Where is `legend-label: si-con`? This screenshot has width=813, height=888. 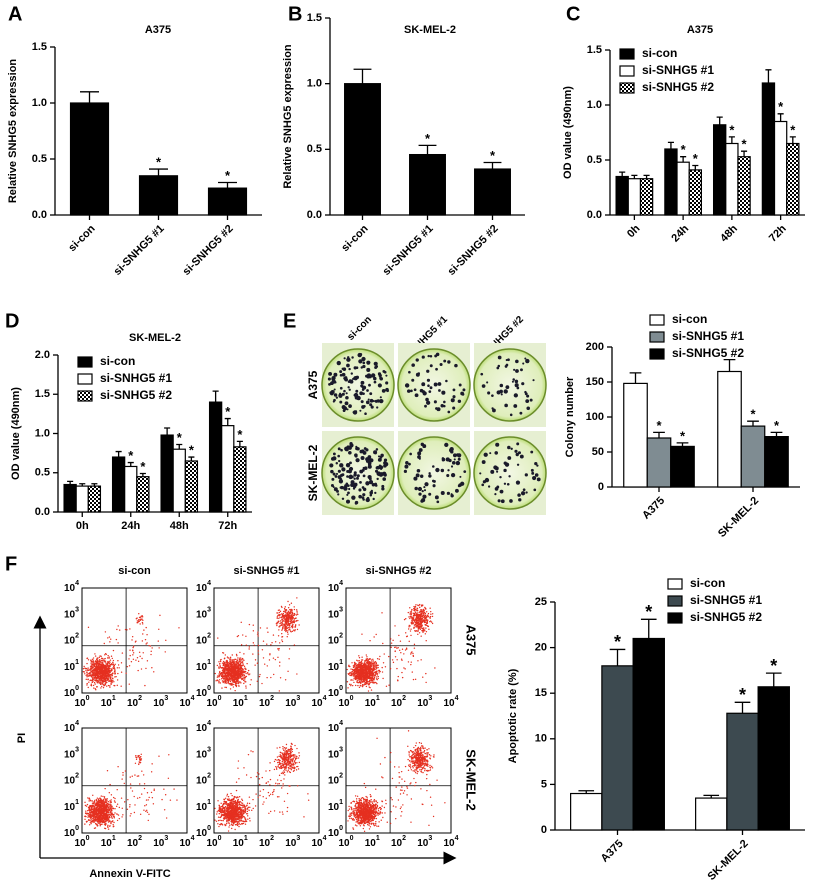 legend-label: si-con is located at coordinates (659, 53).